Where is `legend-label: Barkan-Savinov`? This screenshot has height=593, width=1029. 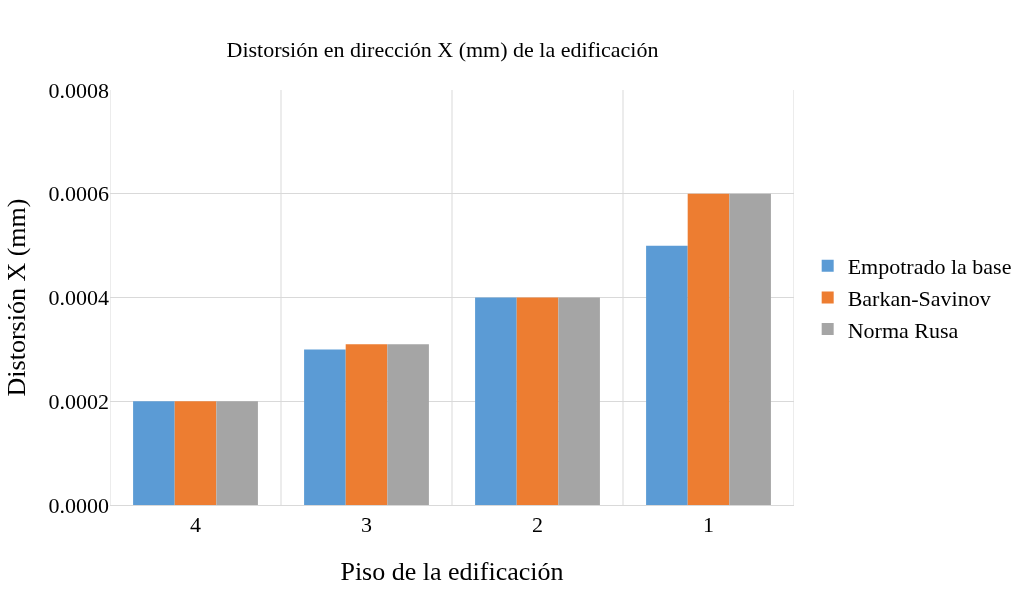
legend-label: Barkan-Savinov is located at coordinates (919, 298).